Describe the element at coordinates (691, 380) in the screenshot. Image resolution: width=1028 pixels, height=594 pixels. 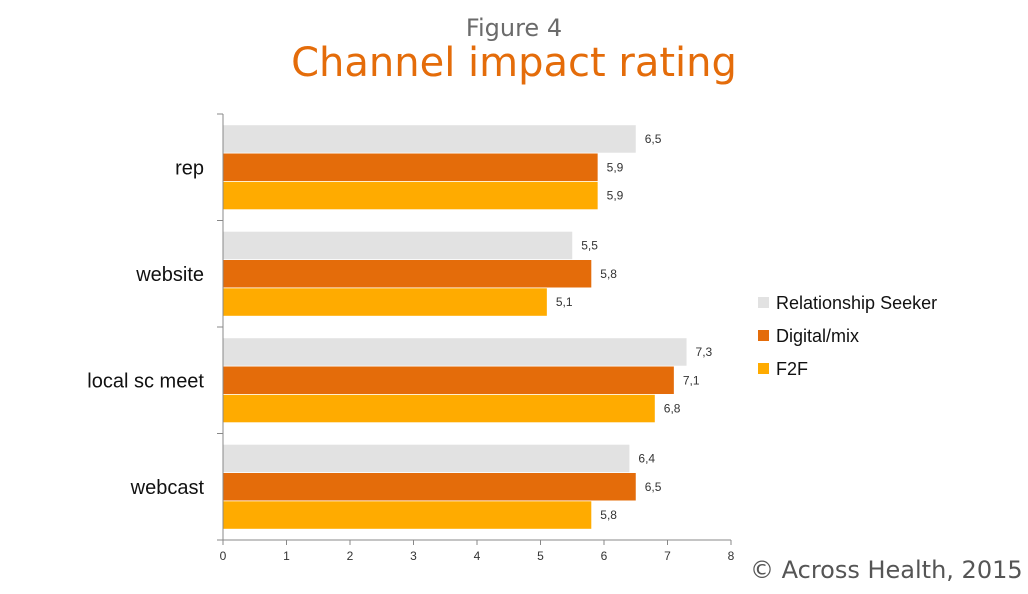
I see `data-label: 7,1` at that location.